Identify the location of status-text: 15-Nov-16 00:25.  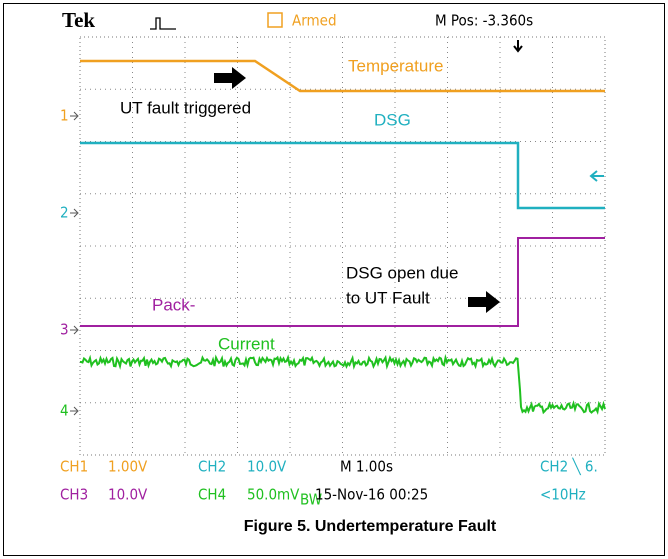
(371, 495).